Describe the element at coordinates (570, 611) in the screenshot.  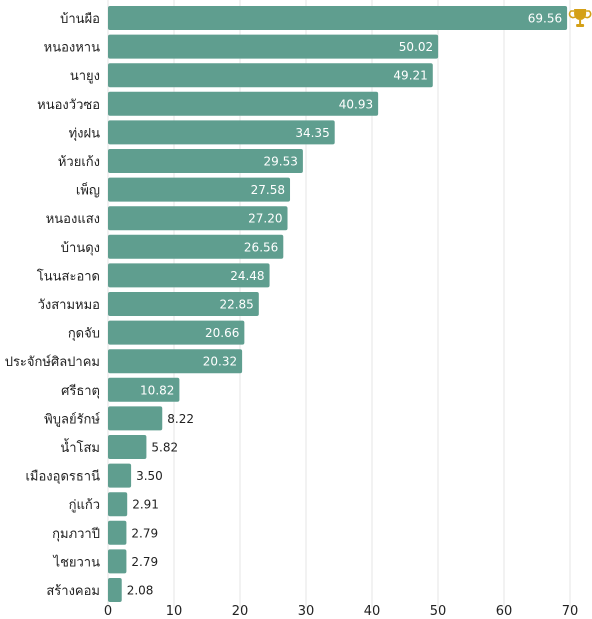
I see `x-tick-label: 70` at that location.